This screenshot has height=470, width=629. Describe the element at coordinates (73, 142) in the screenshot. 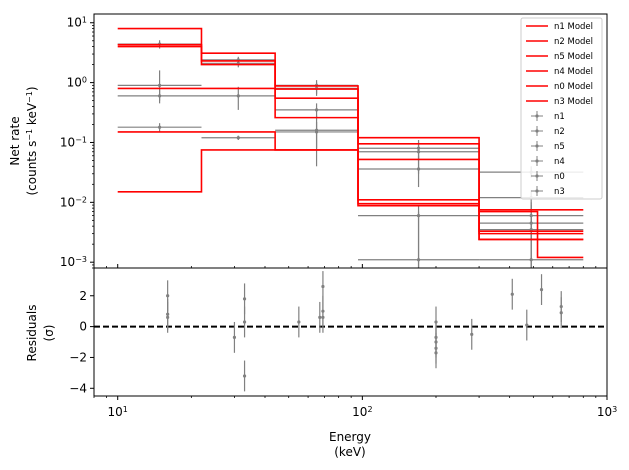

I see `y-tick-label: 10⁻¹` at that location.